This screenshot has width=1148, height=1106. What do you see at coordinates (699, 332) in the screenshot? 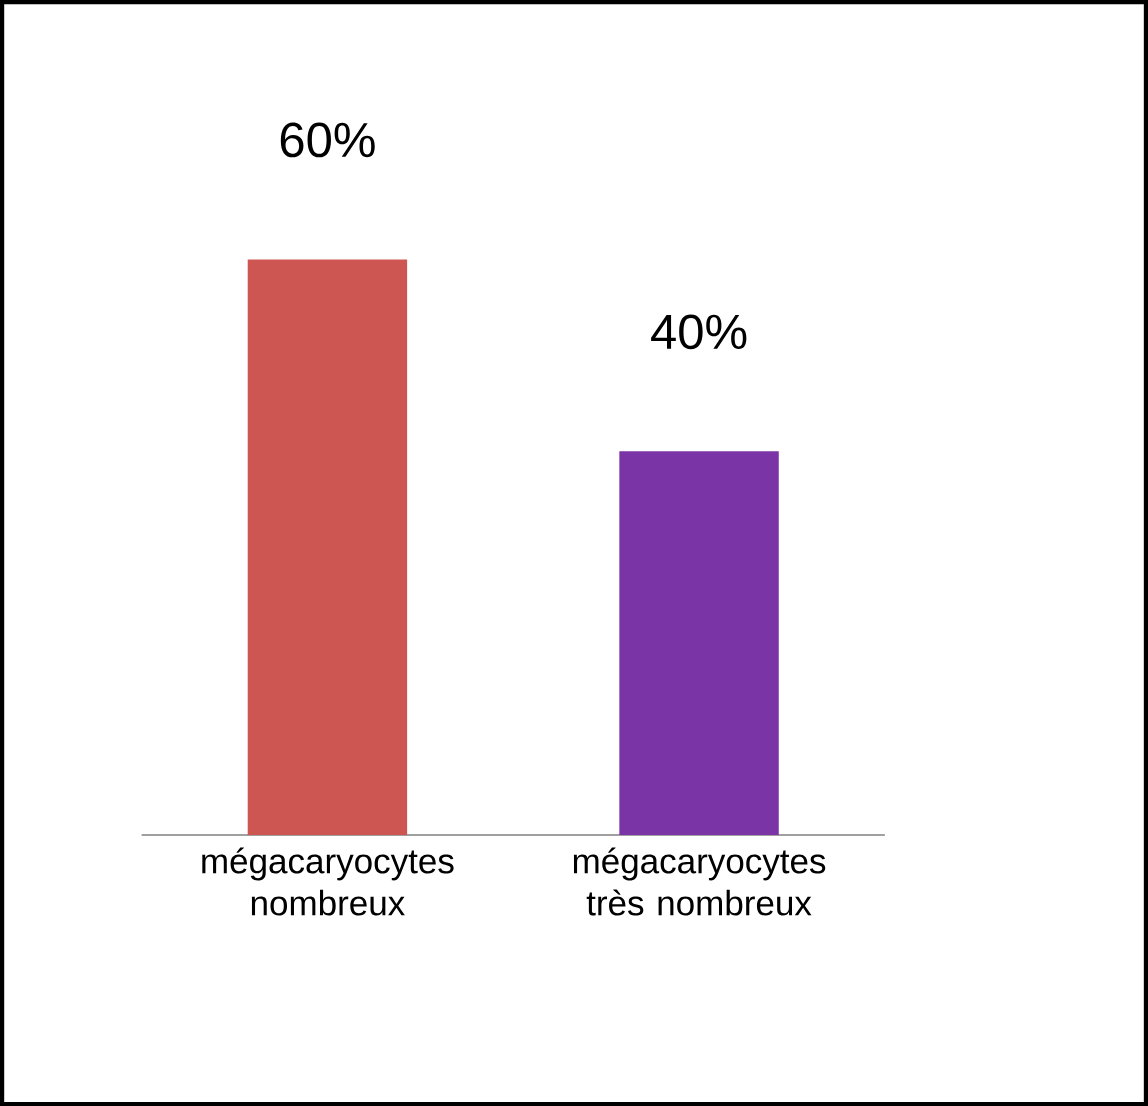
I see `data-label: 40%` at bounding box center [699, 332].